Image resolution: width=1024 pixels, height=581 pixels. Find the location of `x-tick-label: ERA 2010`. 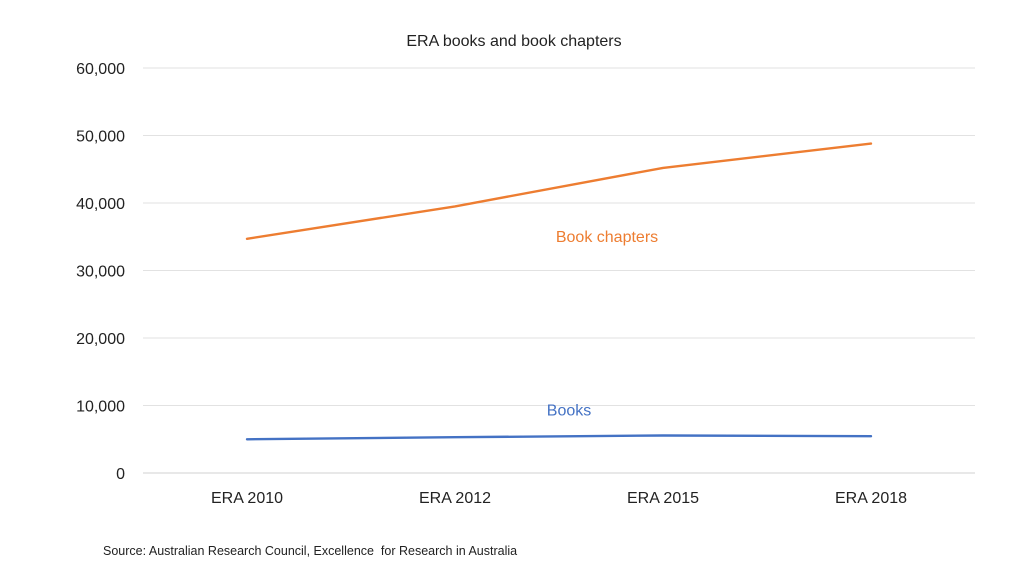

x-tick-label: ERA 2010 is located at coordinates (247, 498).